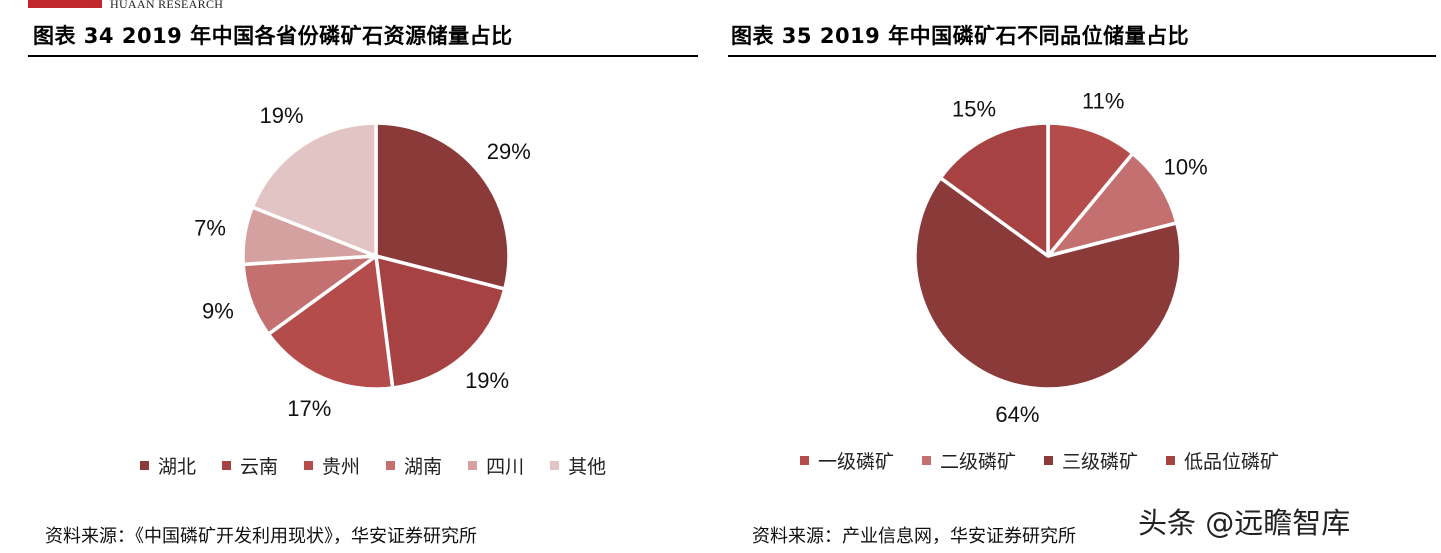 The width and height of the screenshot is (1441, 553). I want to click on pie-chart-provinces: 29% 19% 17% 9% 7% 19%, so click(362, 262).